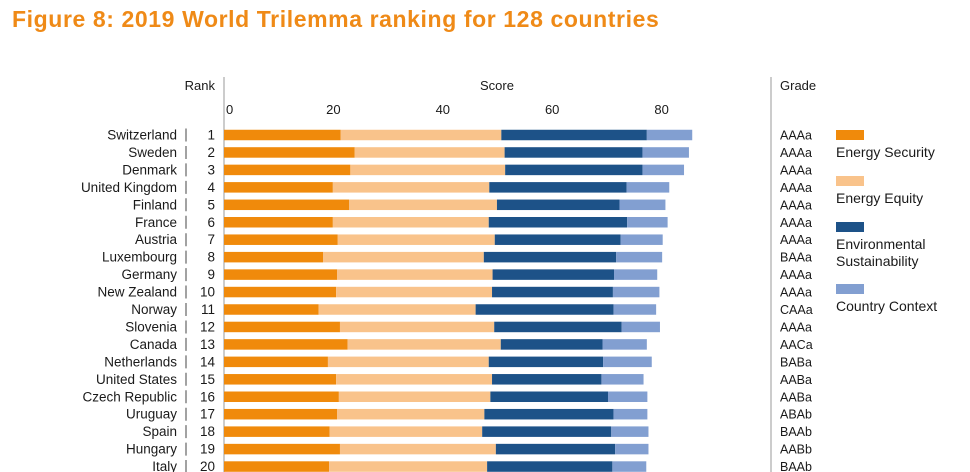 This screenshot has width=970, height=472. What do you see at coordinates (207, 379) in the screenshot?
I see `rank-label: 15` at bounding box center [207, 379].